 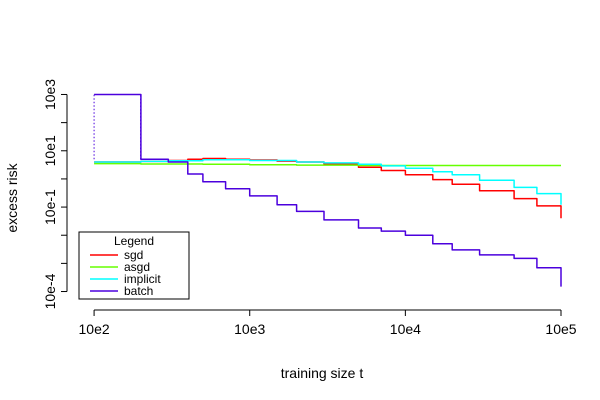 I want to click on legend-label-implicit: implicit, so click(x=142, y=279).